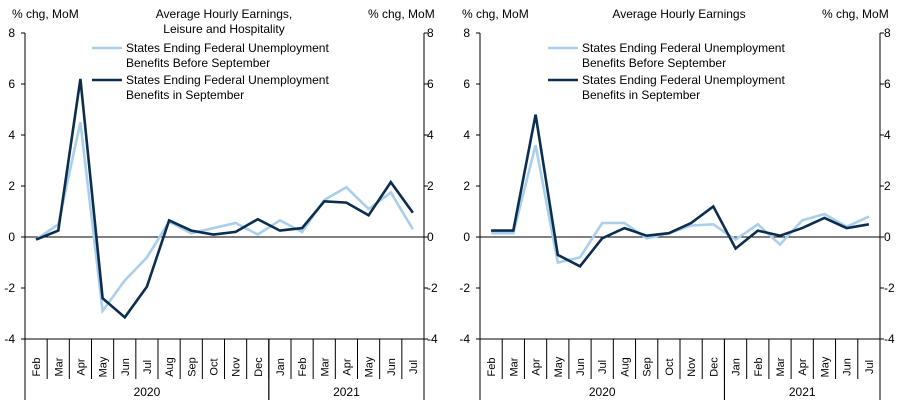 The image size is (906, 412). I want to click on series-line-before-september, so click(680, 204).